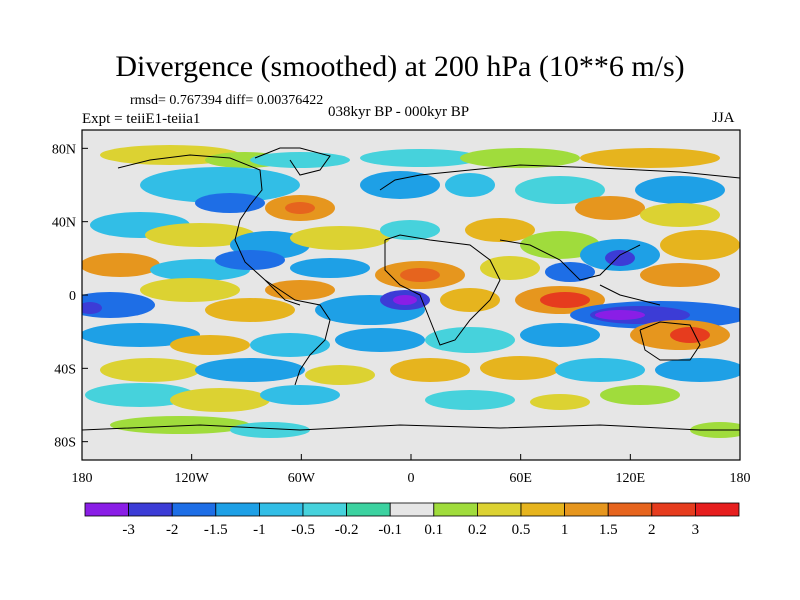  What do you see at coordinates (696, 530) in the screenshot?
I see `colorbar-label: 3` at bounding box center [696, 530].